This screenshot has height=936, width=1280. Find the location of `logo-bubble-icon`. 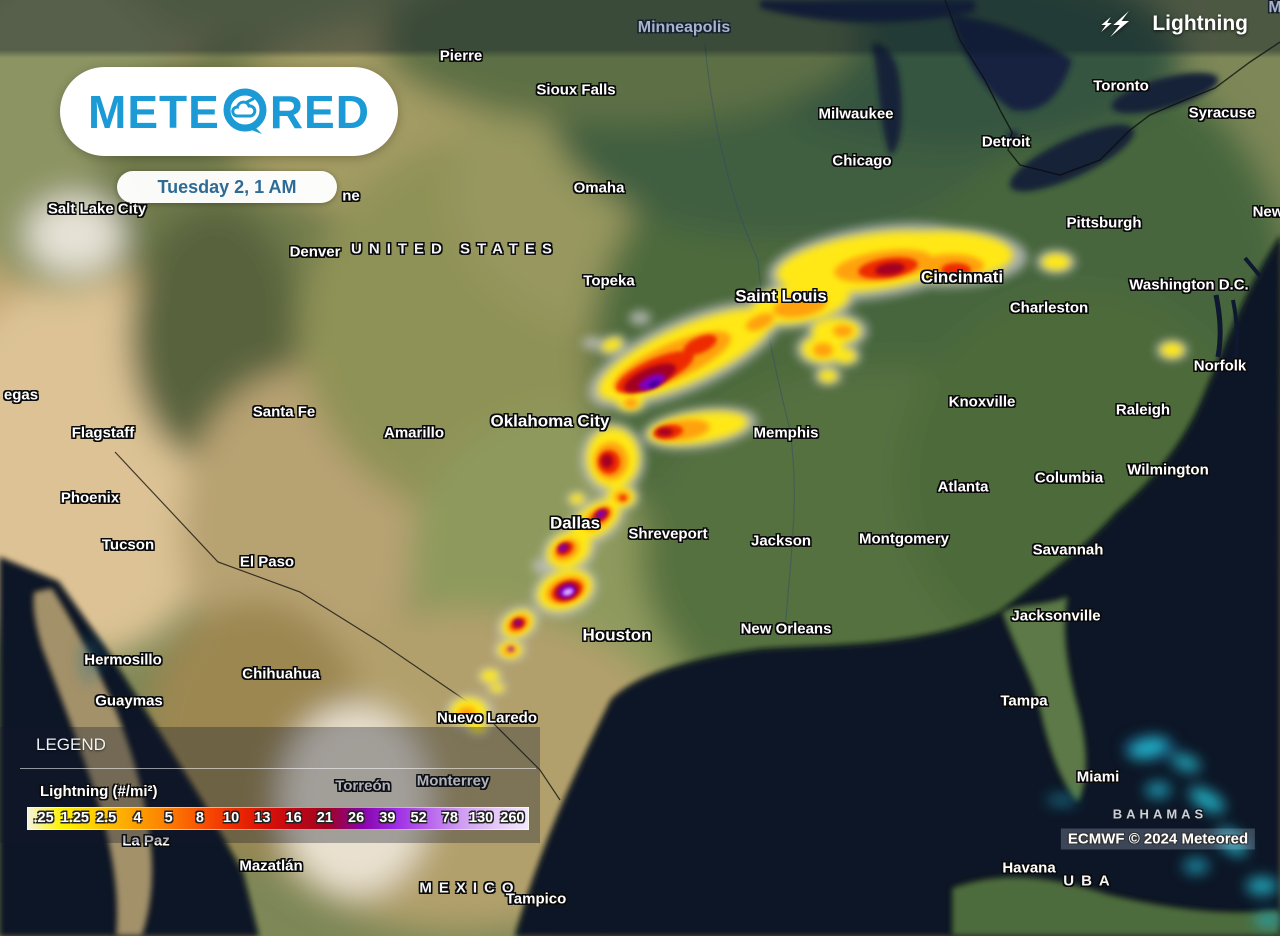

logo-bubble-icon is located at coordinates (245, 111).